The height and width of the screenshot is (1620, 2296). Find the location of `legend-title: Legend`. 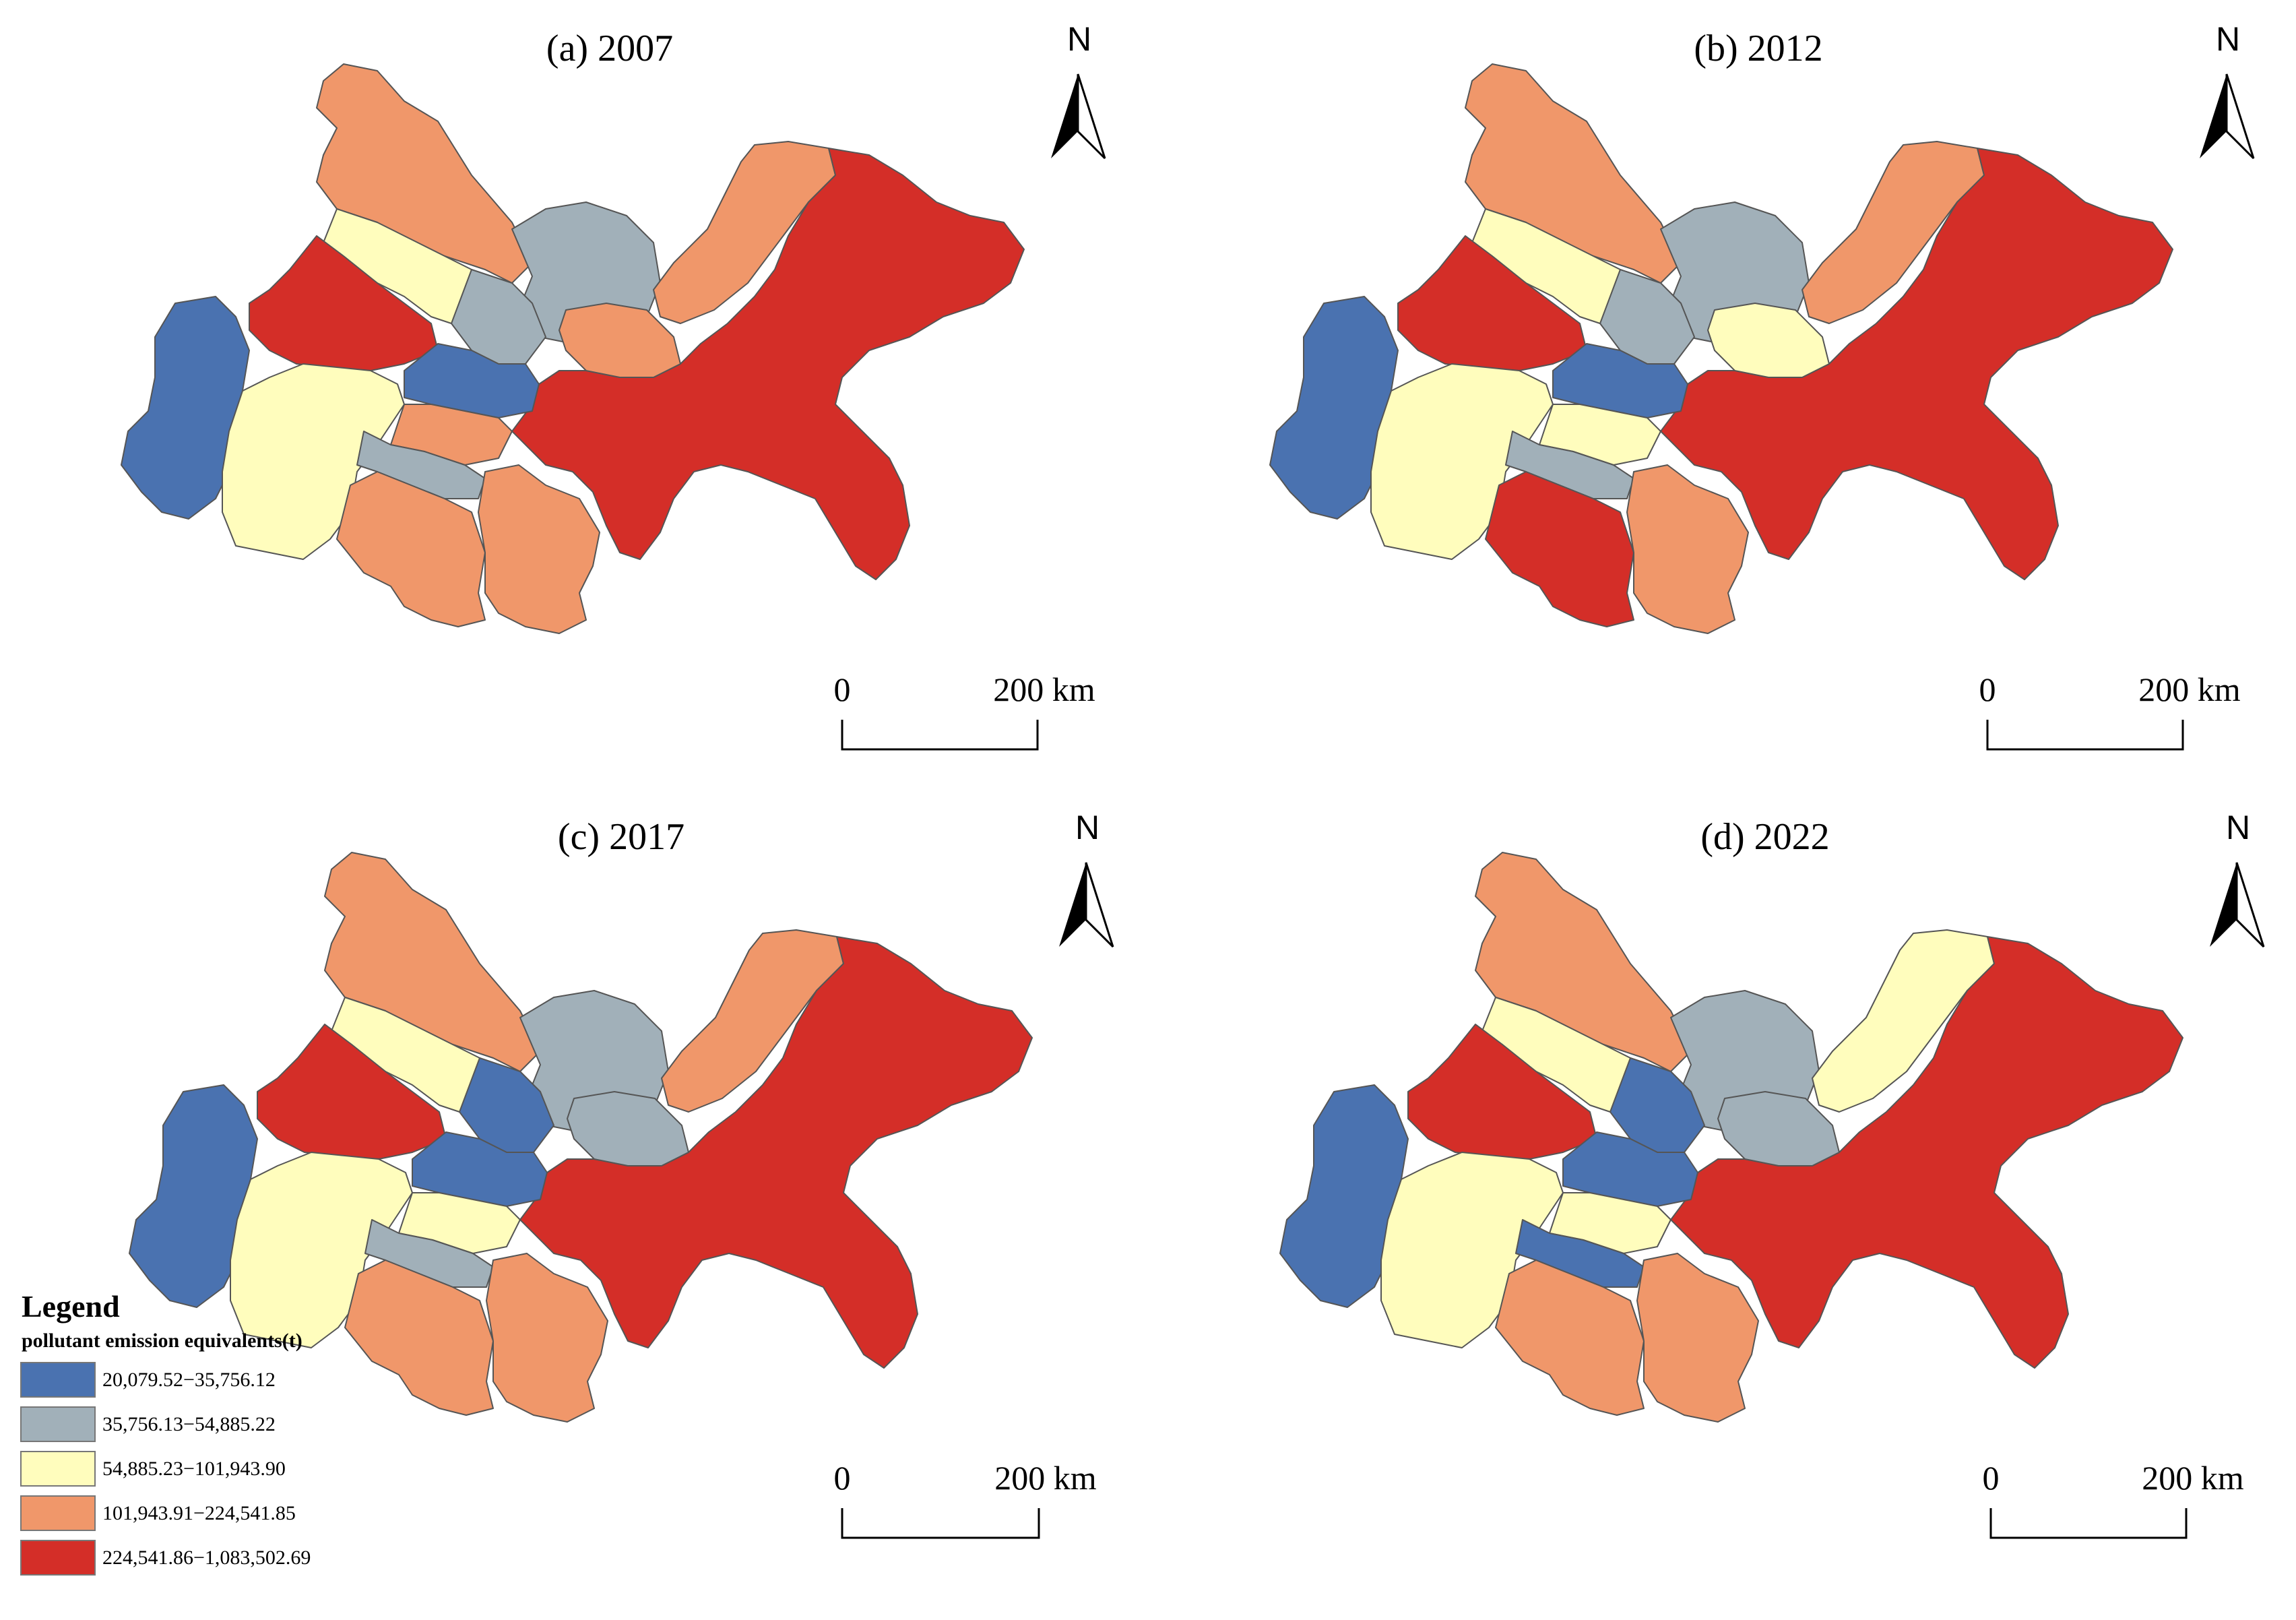

legend-title: Legend is located at coordinates (71, 1306).